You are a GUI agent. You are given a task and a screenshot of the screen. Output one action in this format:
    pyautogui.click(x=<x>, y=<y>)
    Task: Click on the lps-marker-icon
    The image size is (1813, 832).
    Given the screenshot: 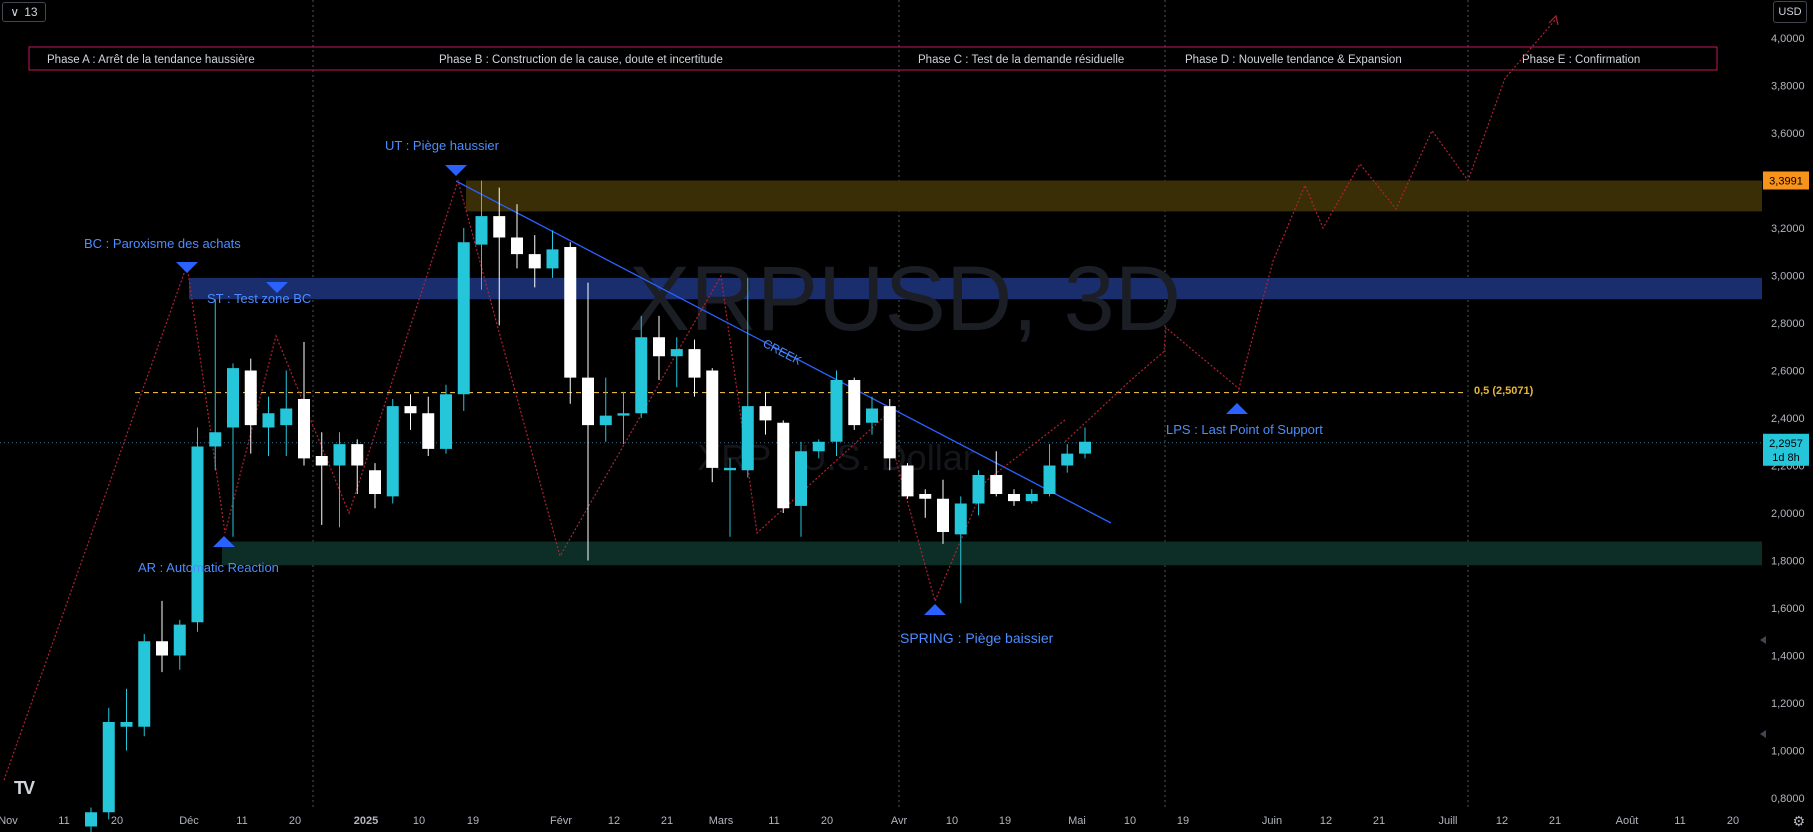 What is the action you would take?
    pyautogui.click(x=1237, y=408)
    